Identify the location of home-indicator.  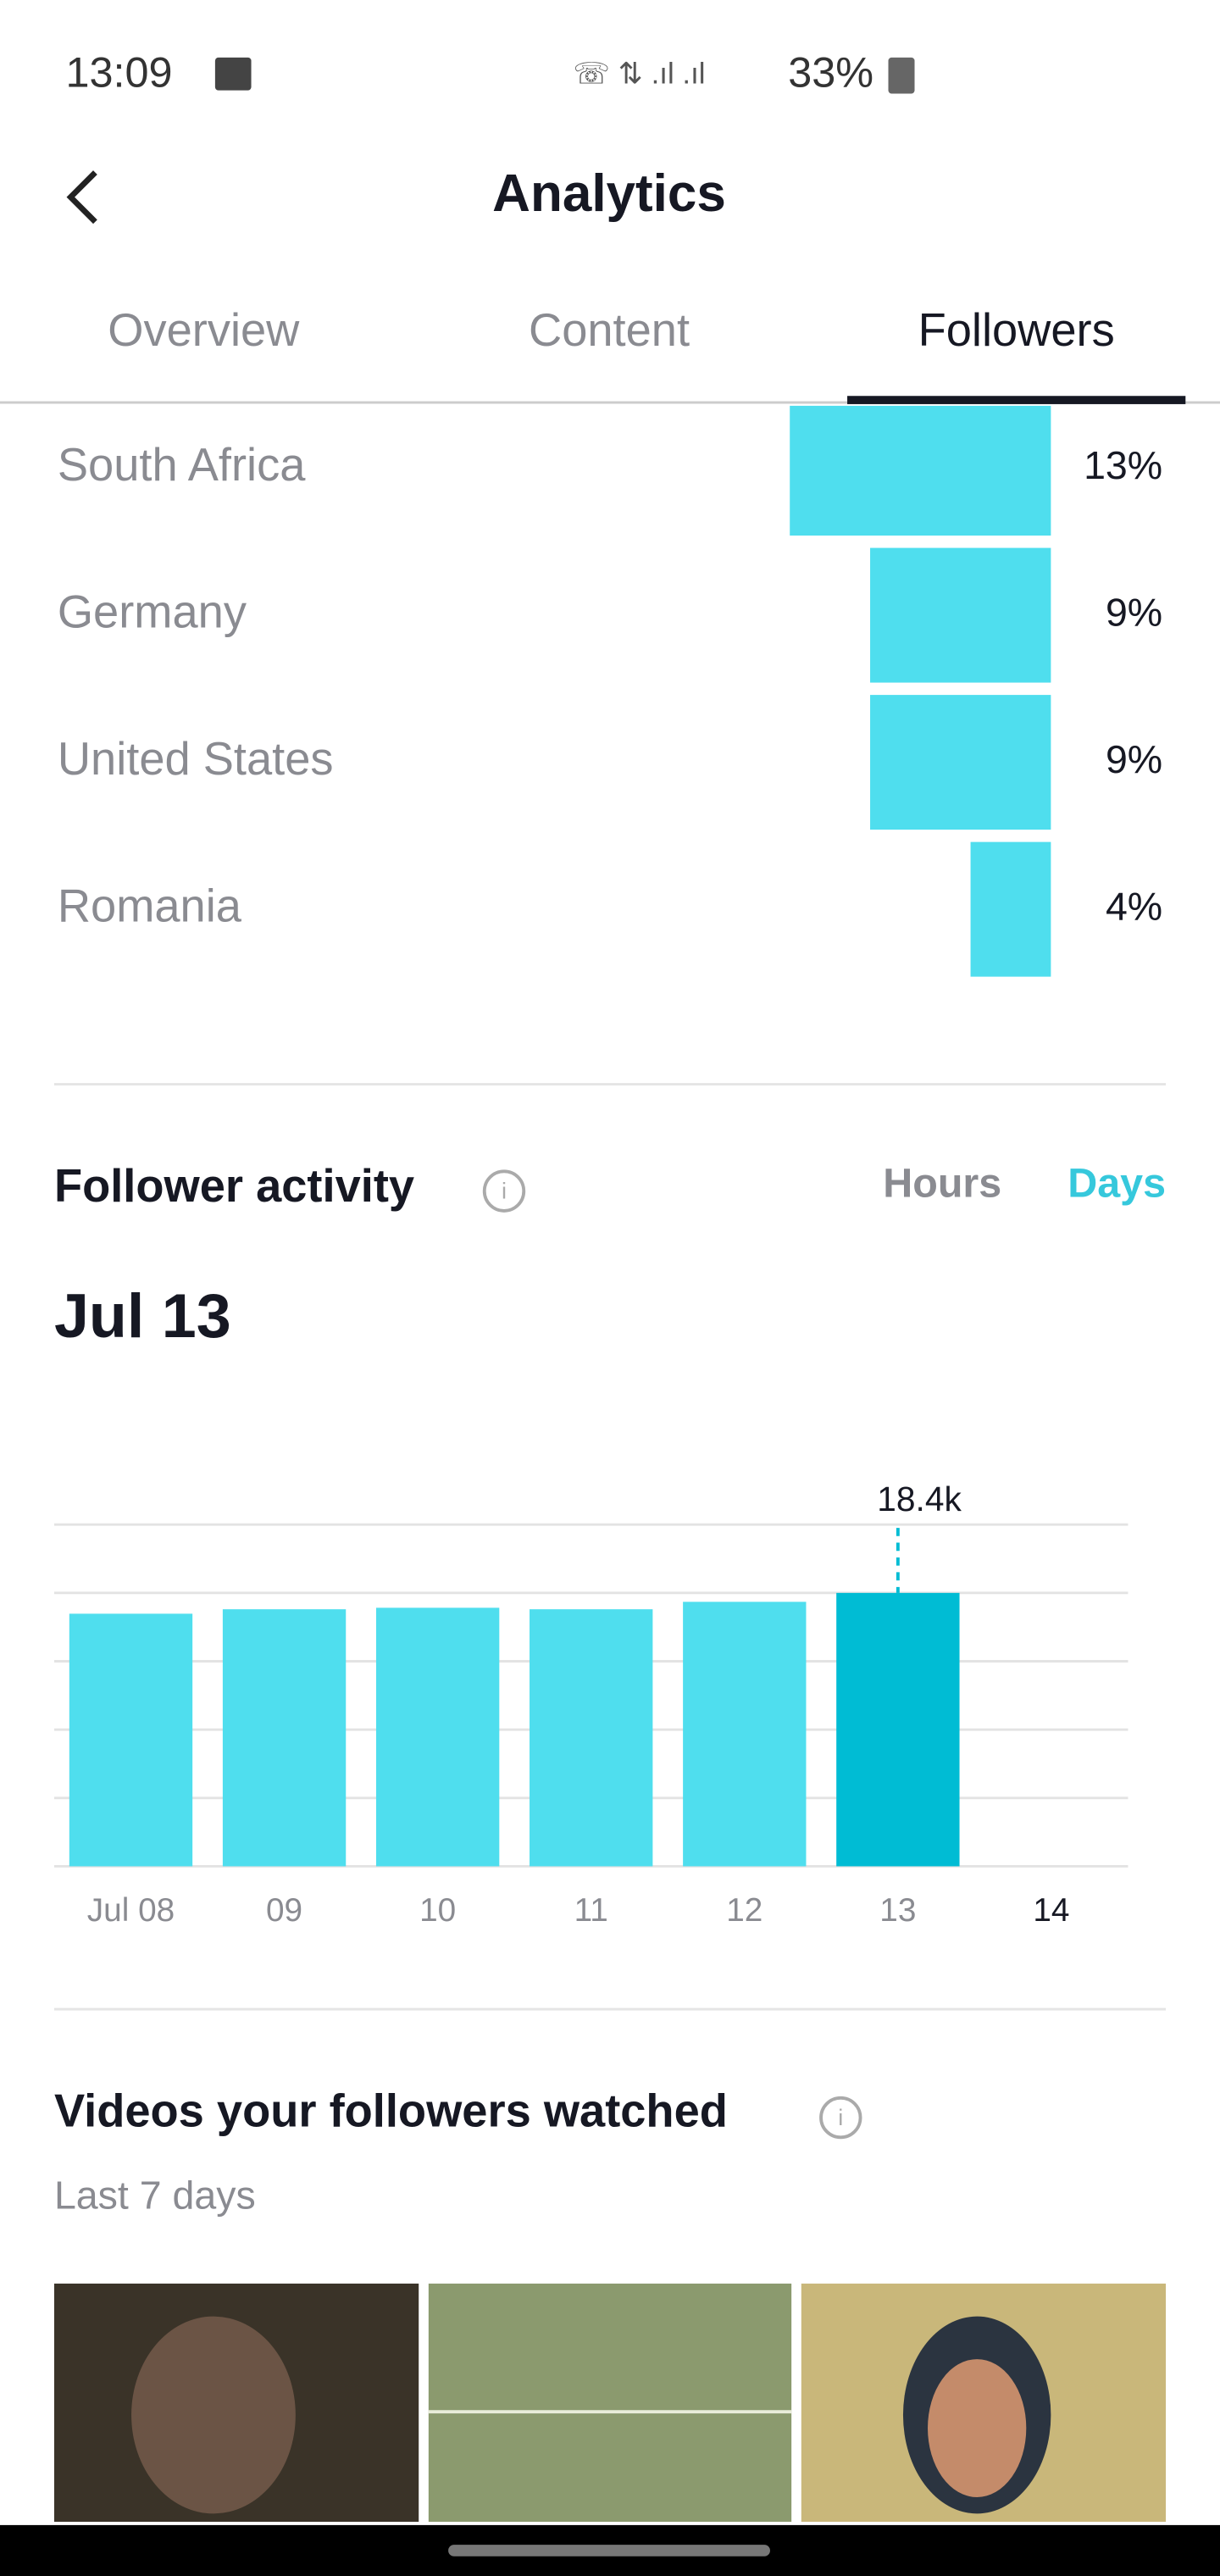
(609, 2551).